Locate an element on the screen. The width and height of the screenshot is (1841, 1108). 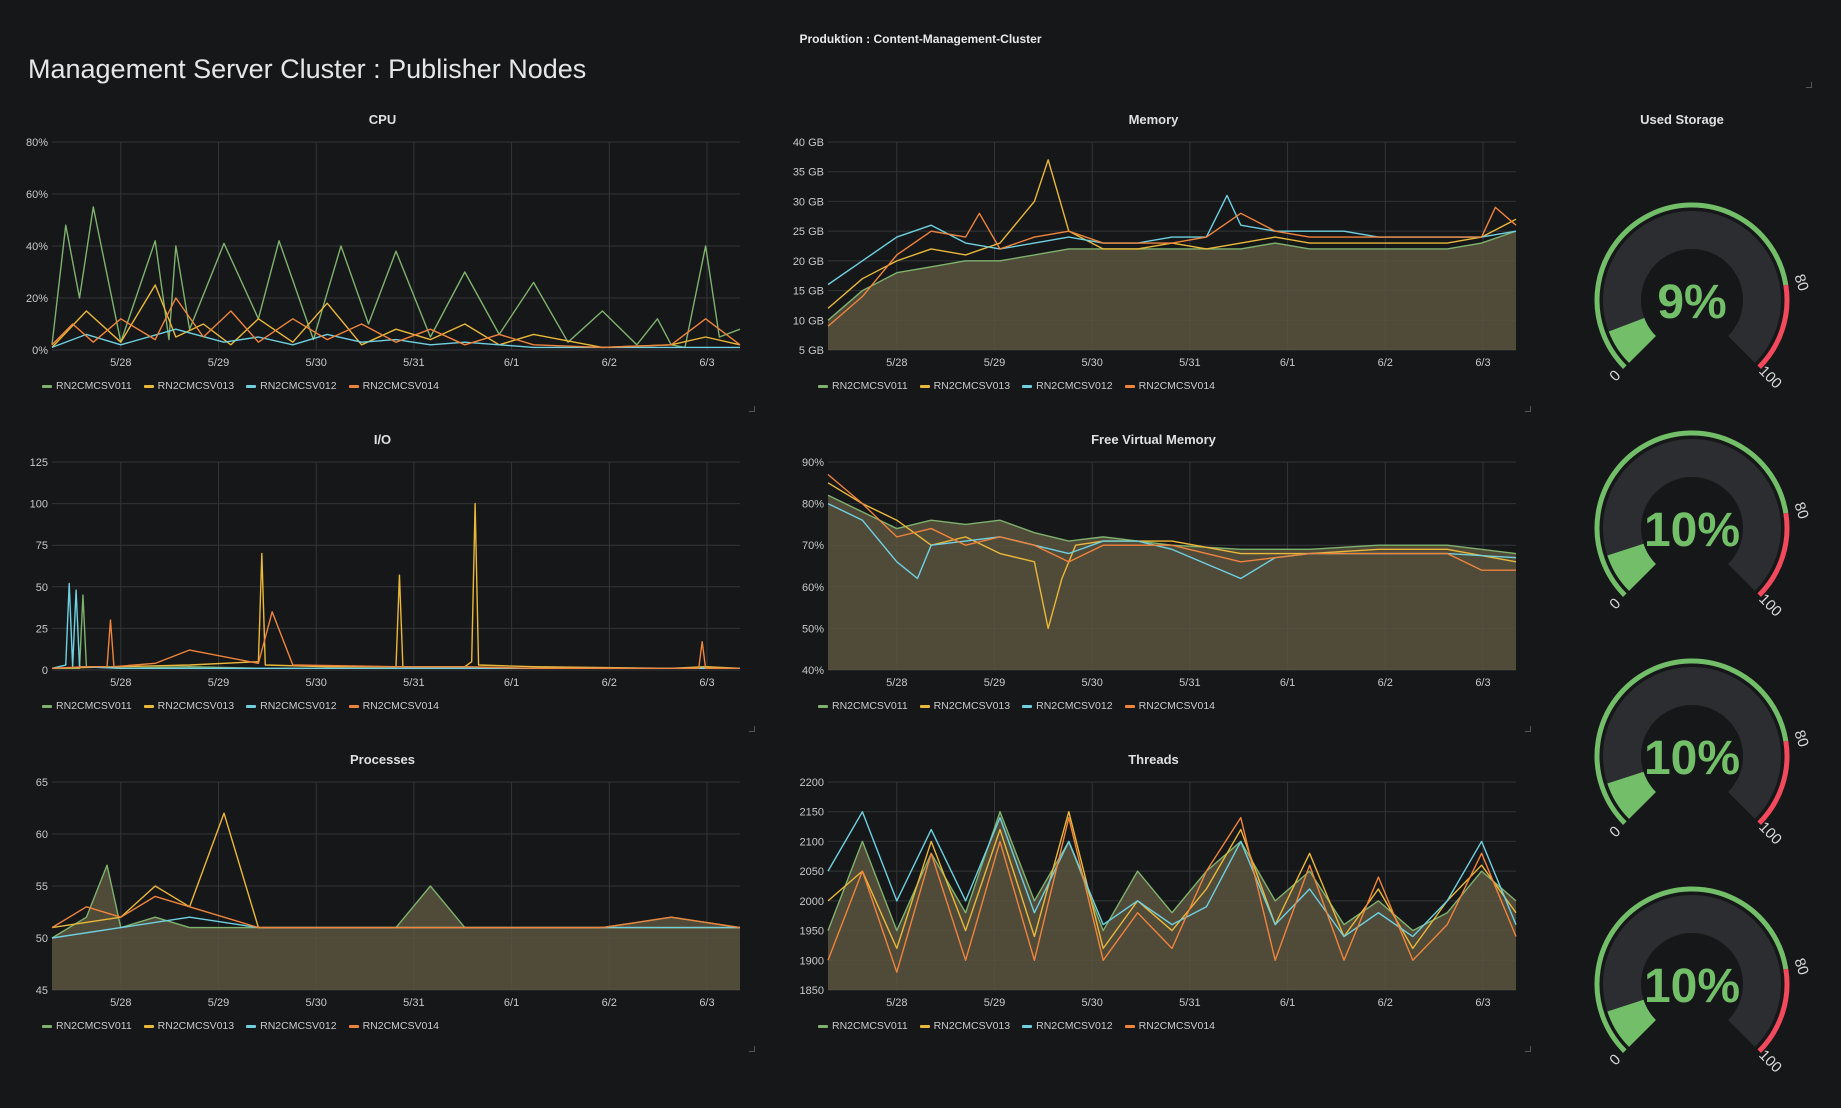
gauge-track is located at coordinates (1692, 743).